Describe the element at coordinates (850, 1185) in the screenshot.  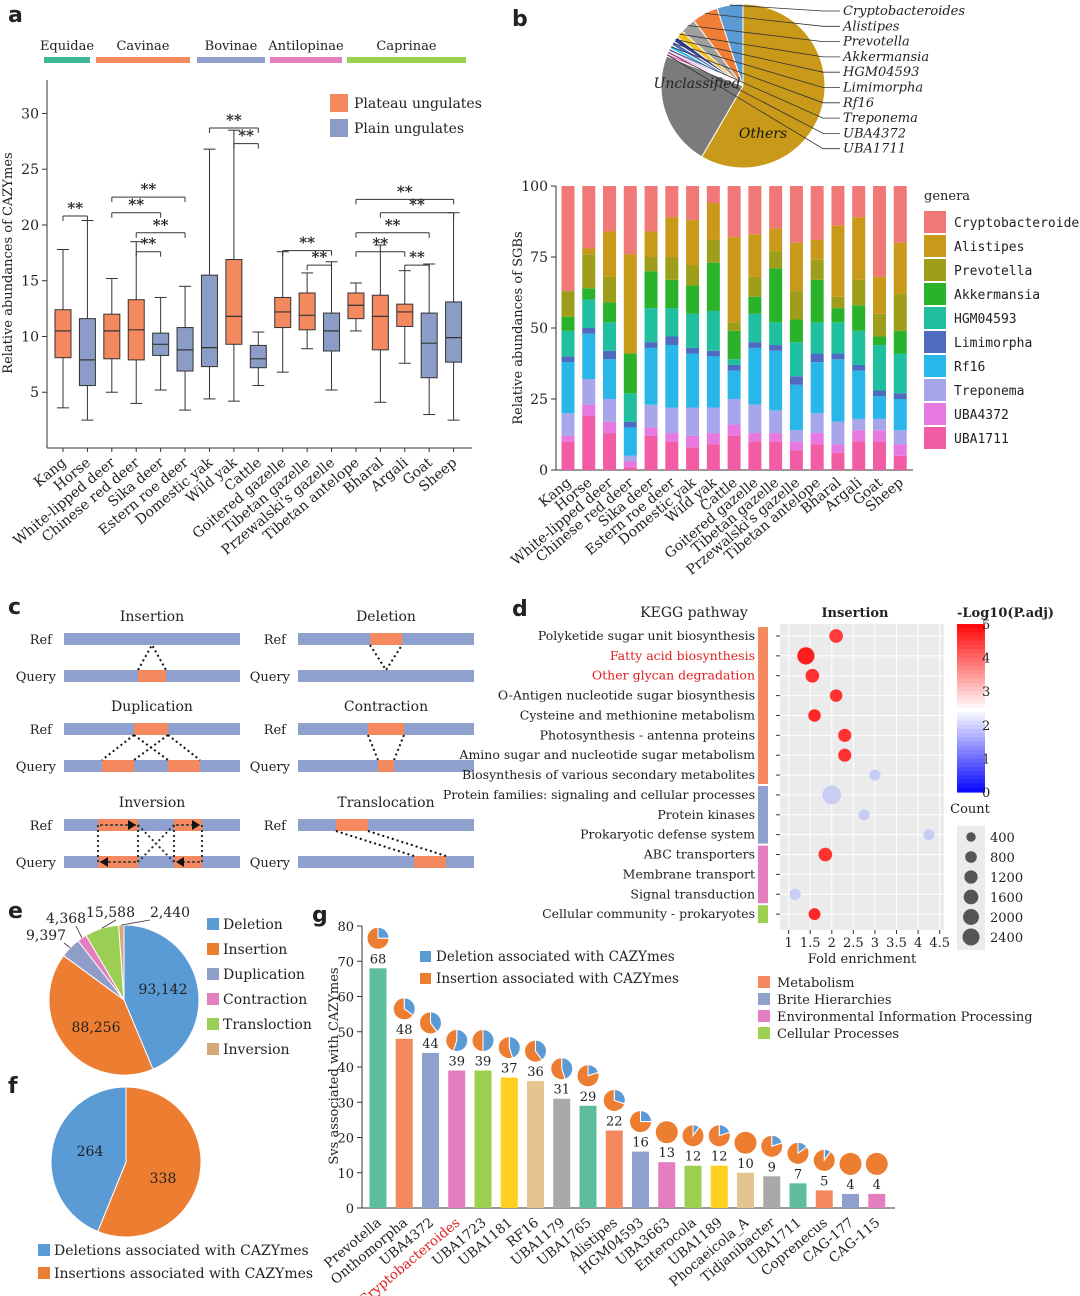
I see `bar-value-label: 4` at that location.